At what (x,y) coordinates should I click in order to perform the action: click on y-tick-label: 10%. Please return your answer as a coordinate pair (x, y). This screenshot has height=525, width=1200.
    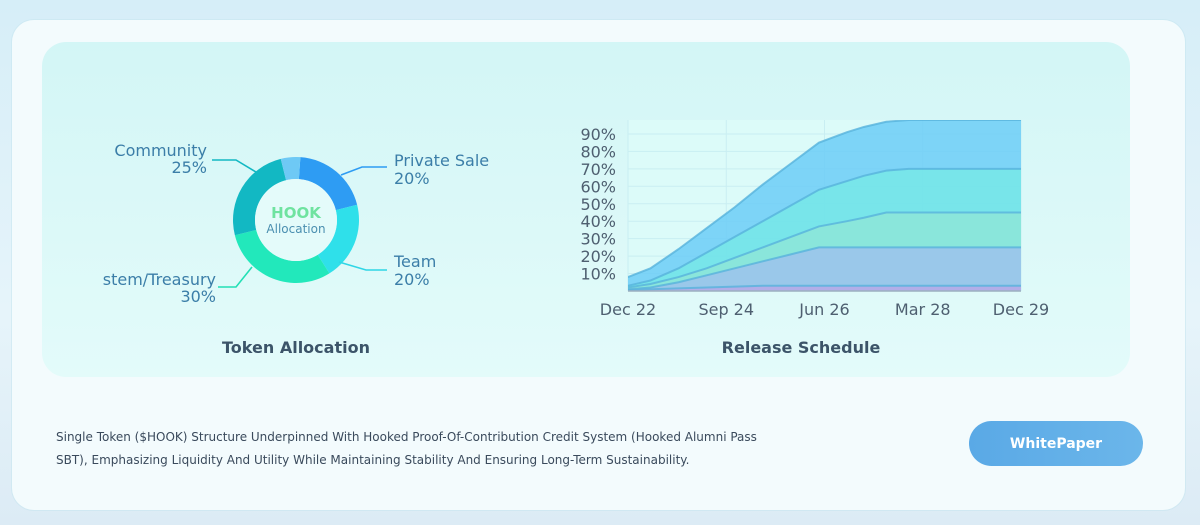
    Looking at the image, I should click on (598, 274).